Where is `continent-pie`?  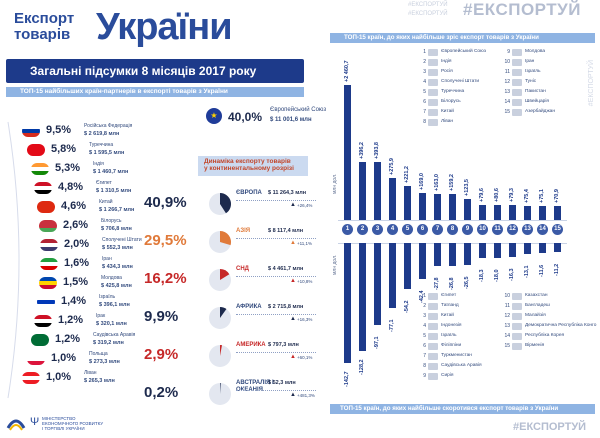 continent-pie is located at coordinates (220, 393).